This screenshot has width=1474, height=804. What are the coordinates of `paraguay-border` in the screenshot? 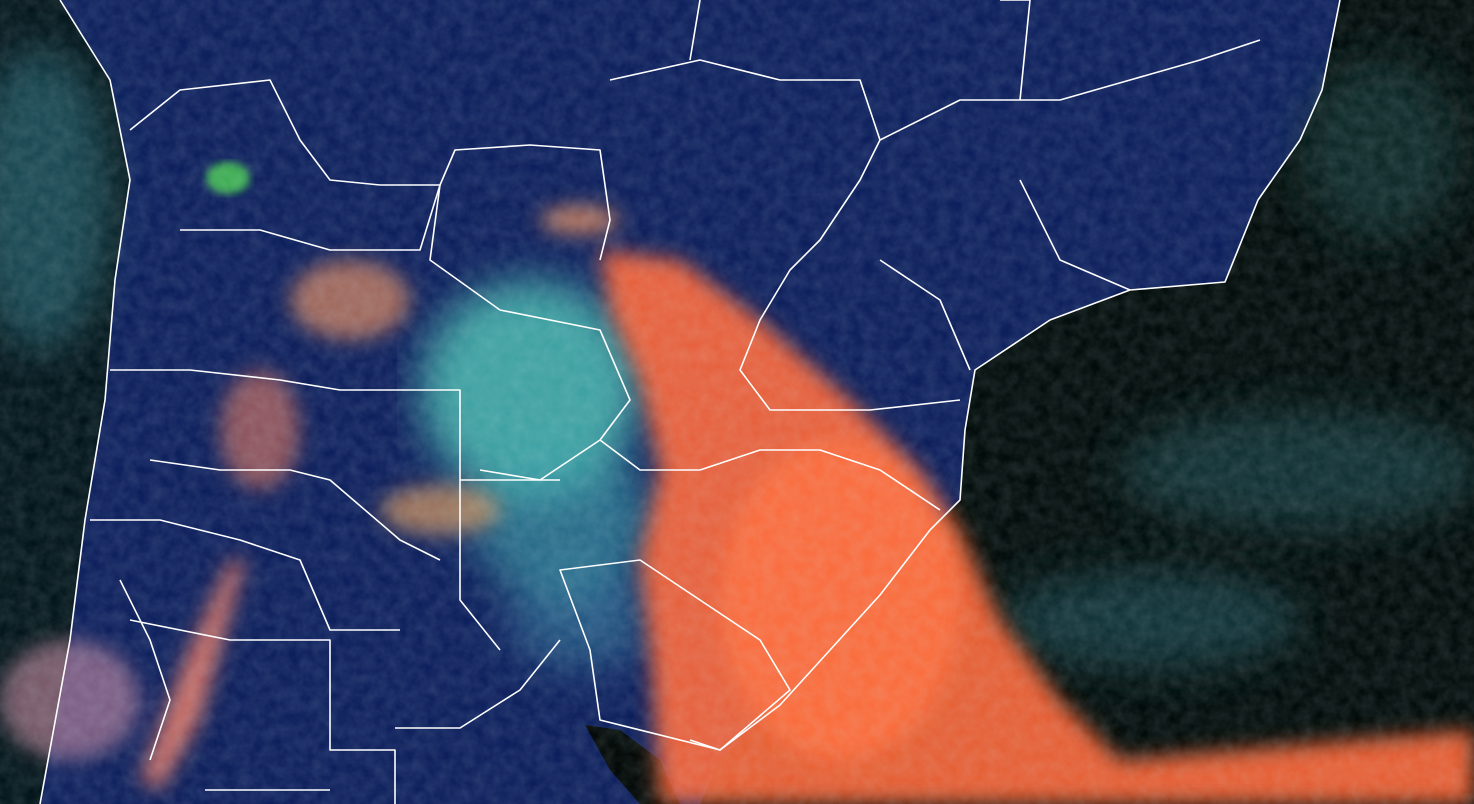 It's located at (530, 332).